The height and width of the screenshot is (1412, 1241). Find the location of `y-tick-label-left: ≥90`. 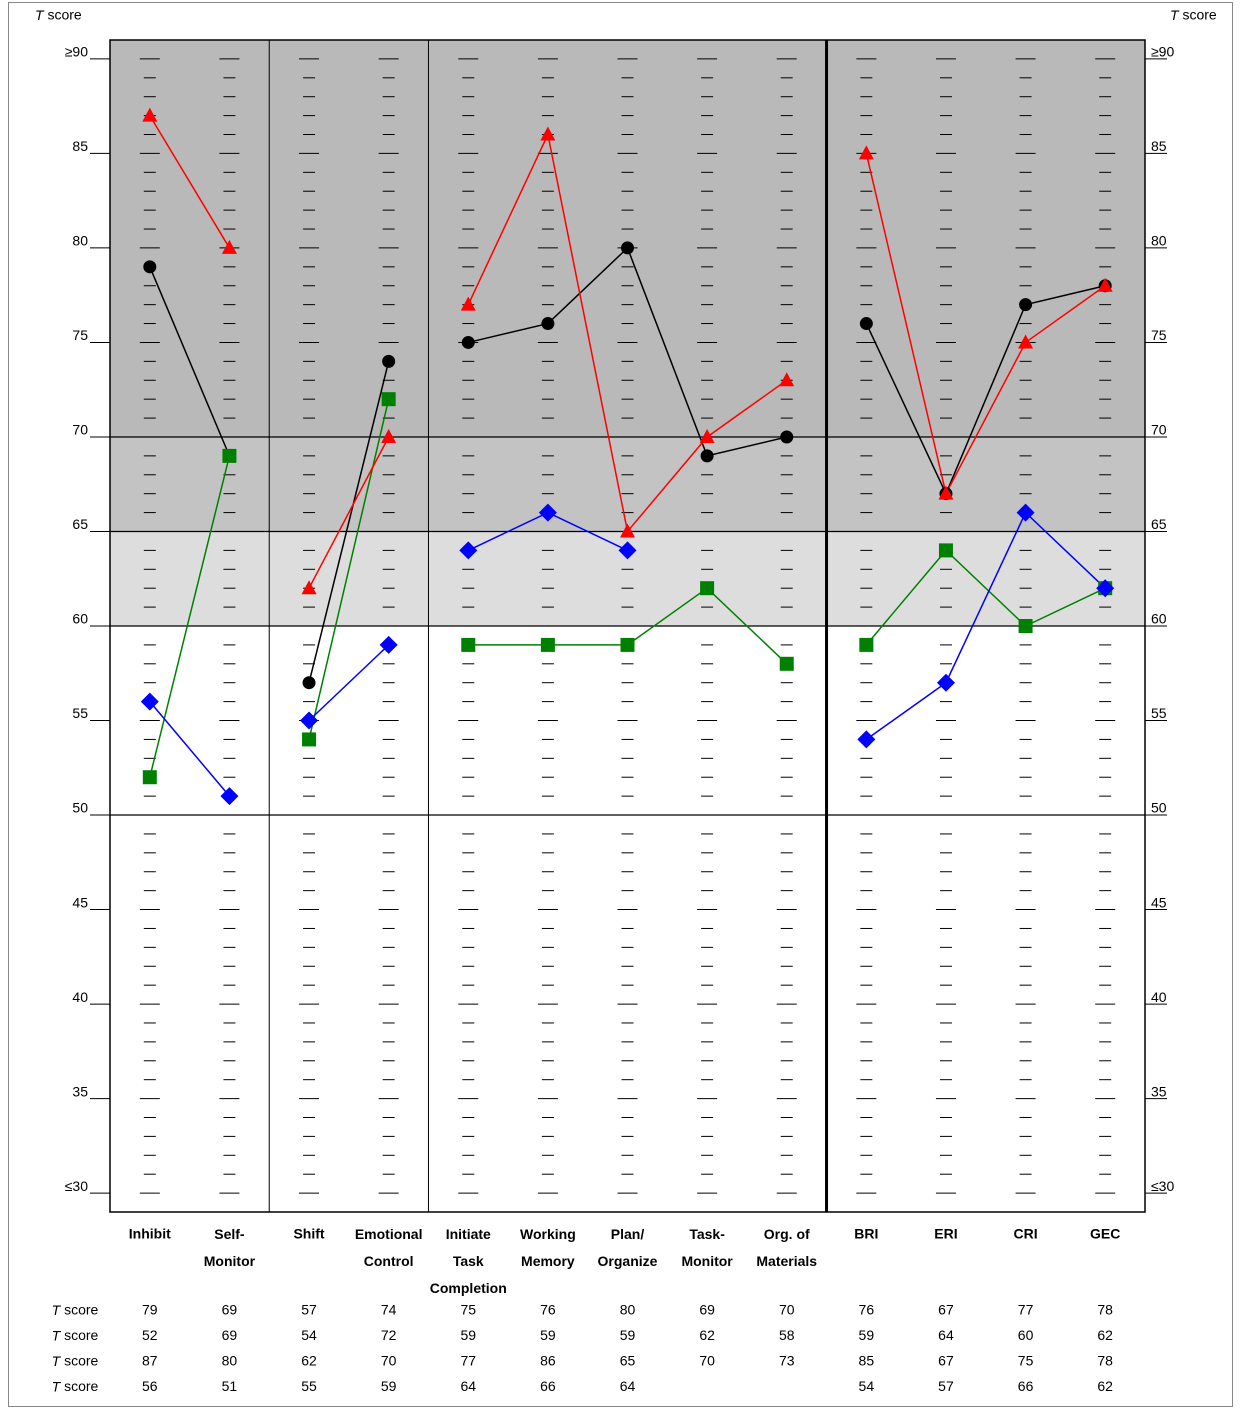

y-tick-label-left: ≥90 is located at coordinates (76, 52).